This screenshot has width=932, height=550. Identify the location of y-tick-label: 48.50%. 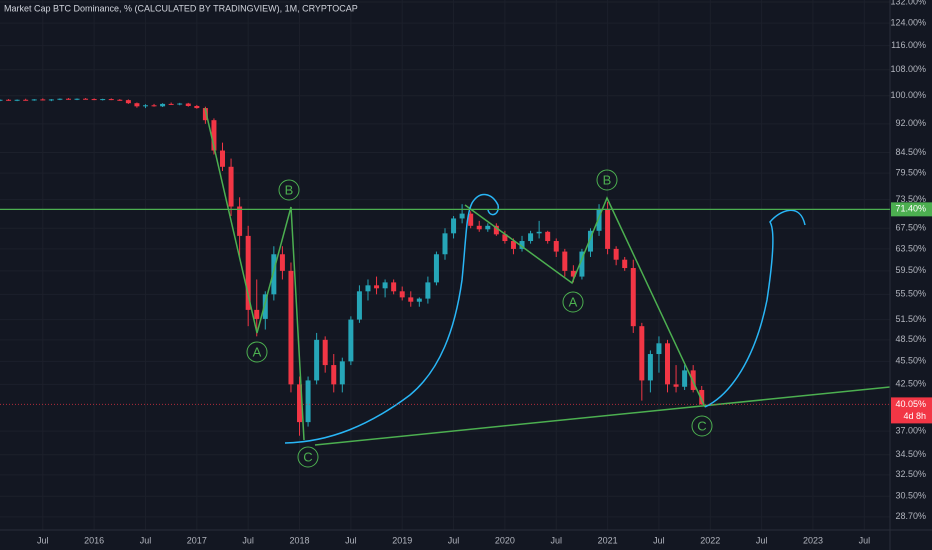
(910, 339).